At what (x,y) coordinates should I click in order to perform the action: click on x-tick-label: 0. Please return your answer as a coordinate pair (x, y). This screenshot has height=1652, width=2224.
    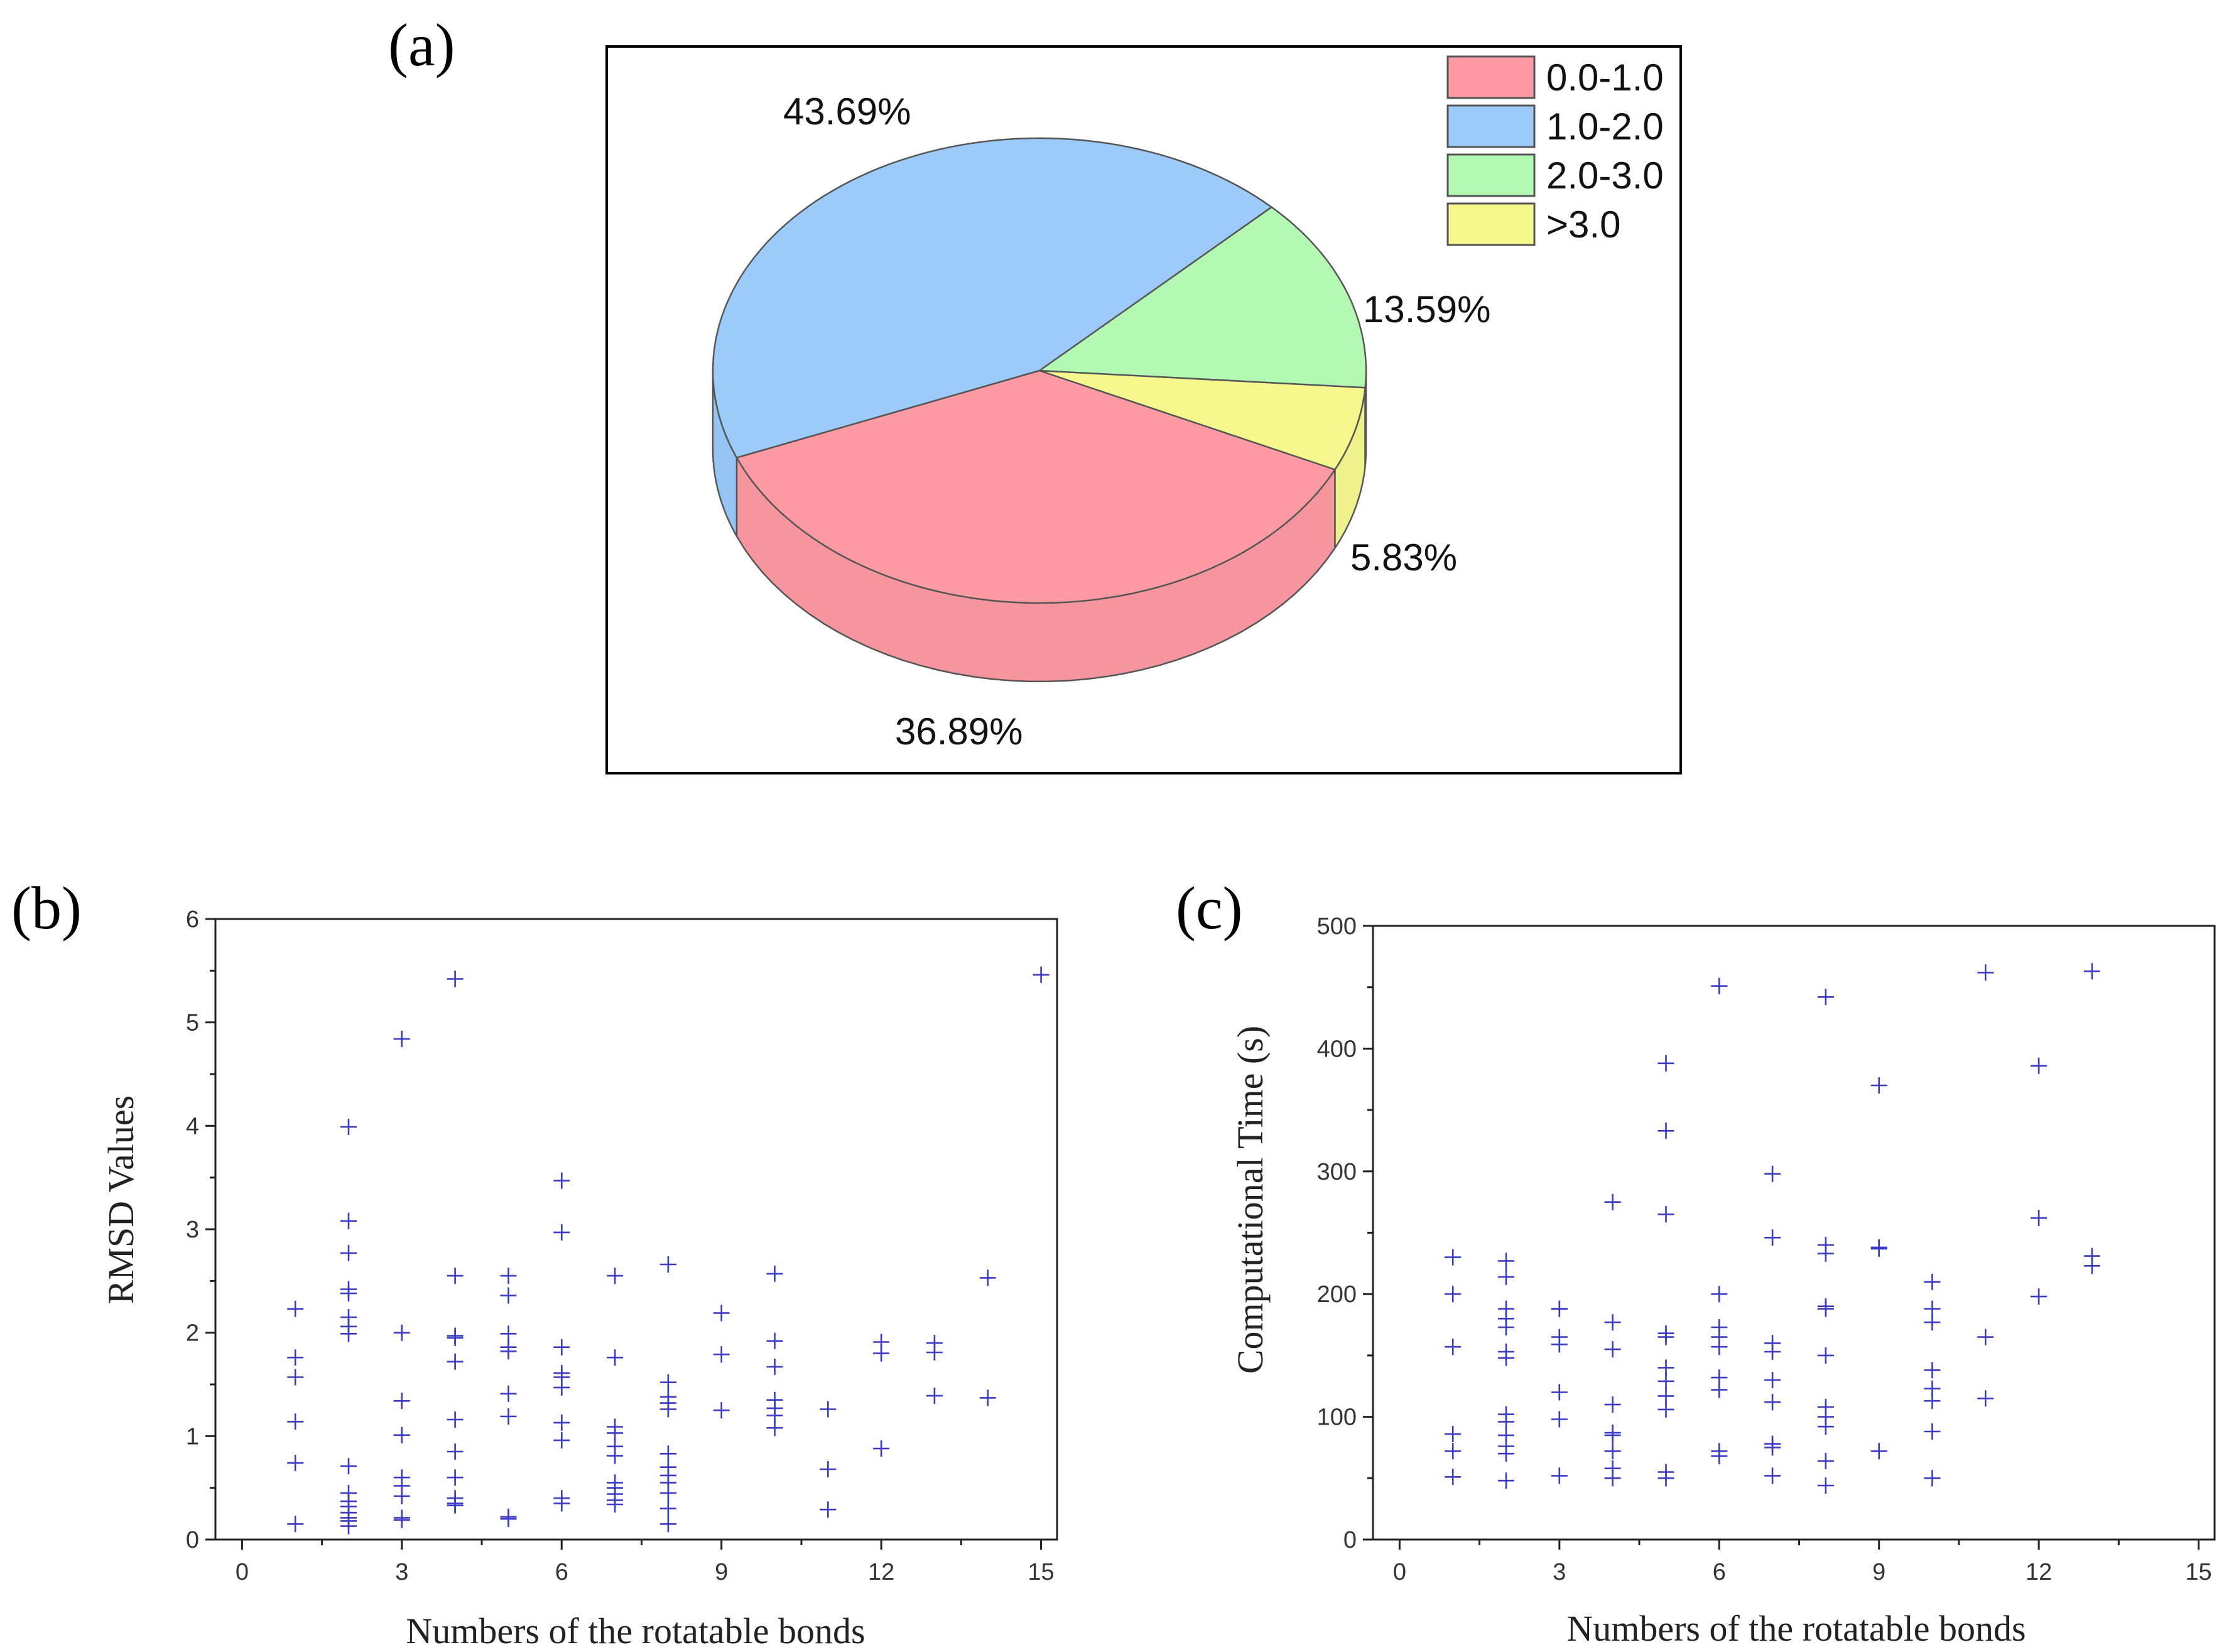
    Looking at the image, I should click on (242, 1572).